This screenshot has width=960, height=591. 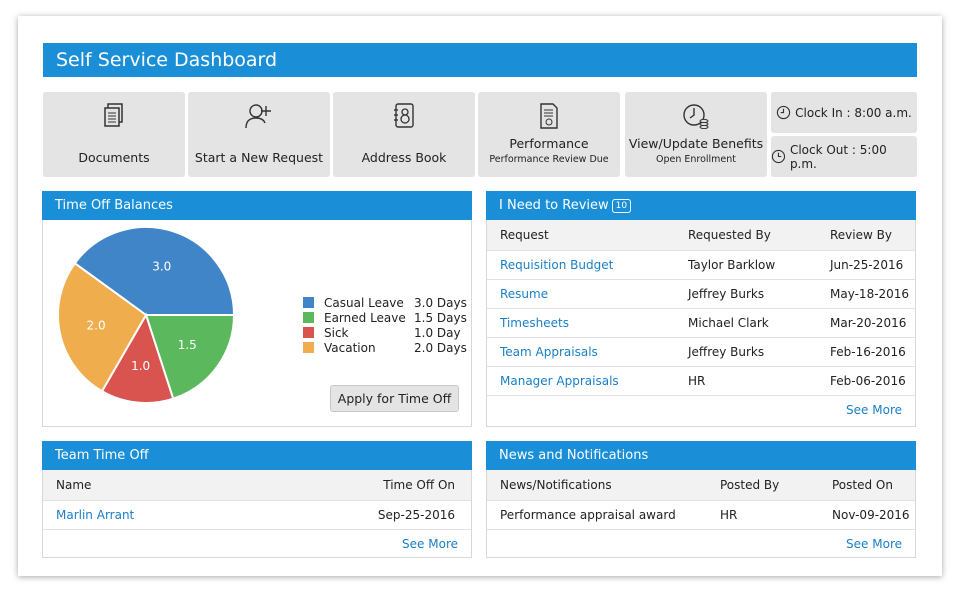 I want to click on time-off-pie-chart: 3.0 1.5 1.0 2.0, so click(x=146, y=315).